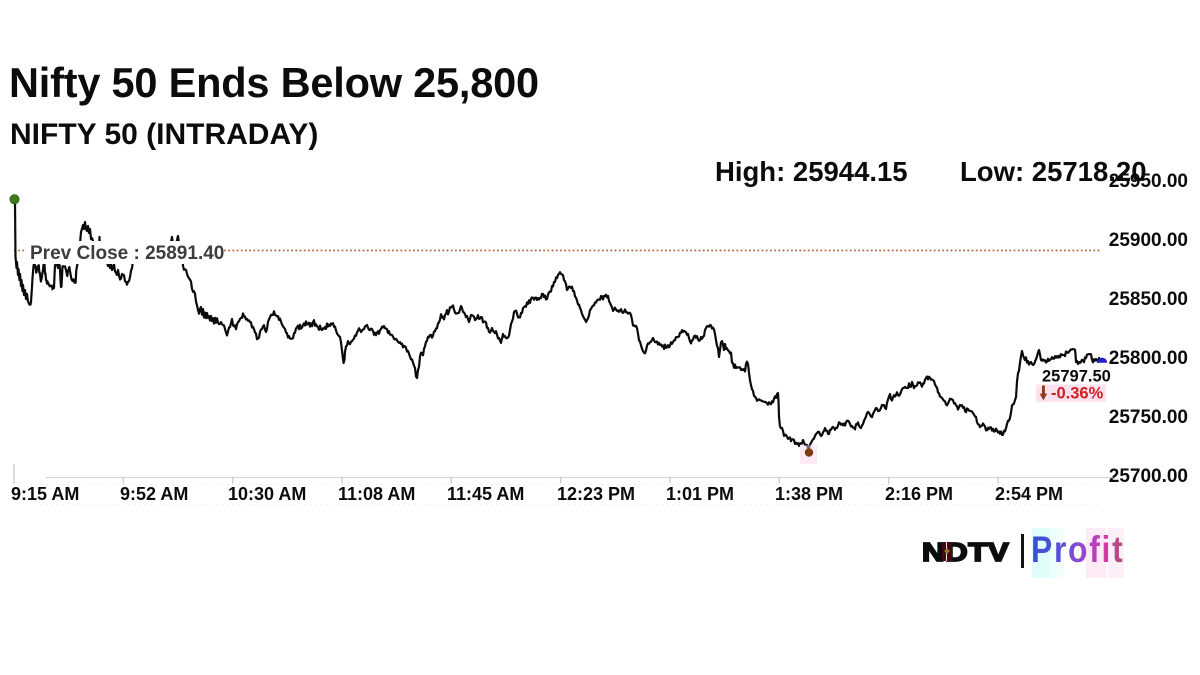 The height and width of the screenshot is (675, 1200). What do you see at coordinates (127, 253) in the screenshot?
I see `svg-text: Prev Close : 25891.40` at bounding box center [127, 253].